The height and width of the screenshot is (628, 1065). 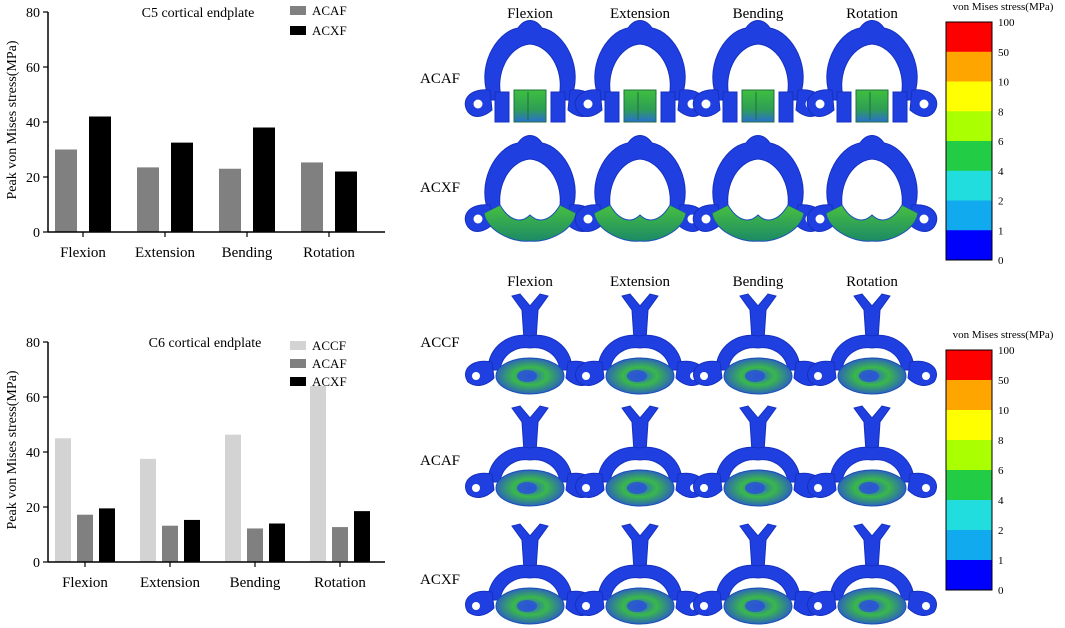 I want to click on y-tick-label: 20, so click(x=33, y=178).